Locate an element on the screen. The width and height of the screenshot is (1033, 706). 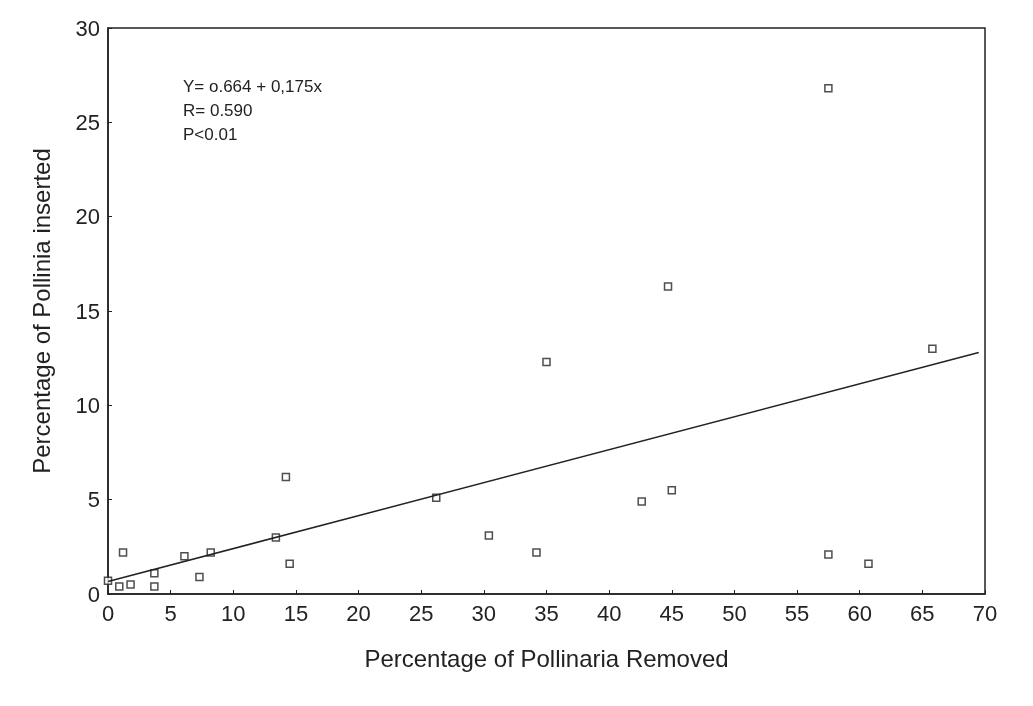
x-tick-label: 45 is located at coordinates (672, 613).